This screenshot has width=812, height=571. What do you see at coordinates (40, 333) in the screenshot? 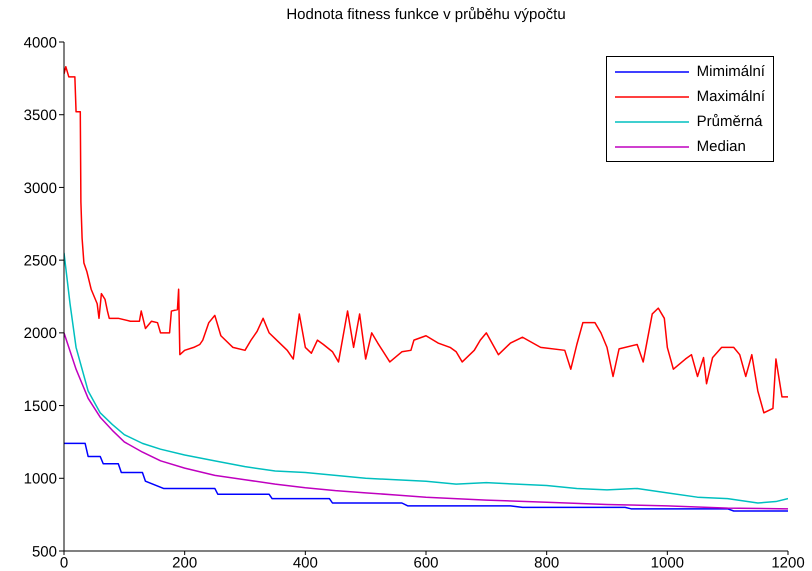
I see `y-tick-label: 2000` at bounding box center [40, 333].